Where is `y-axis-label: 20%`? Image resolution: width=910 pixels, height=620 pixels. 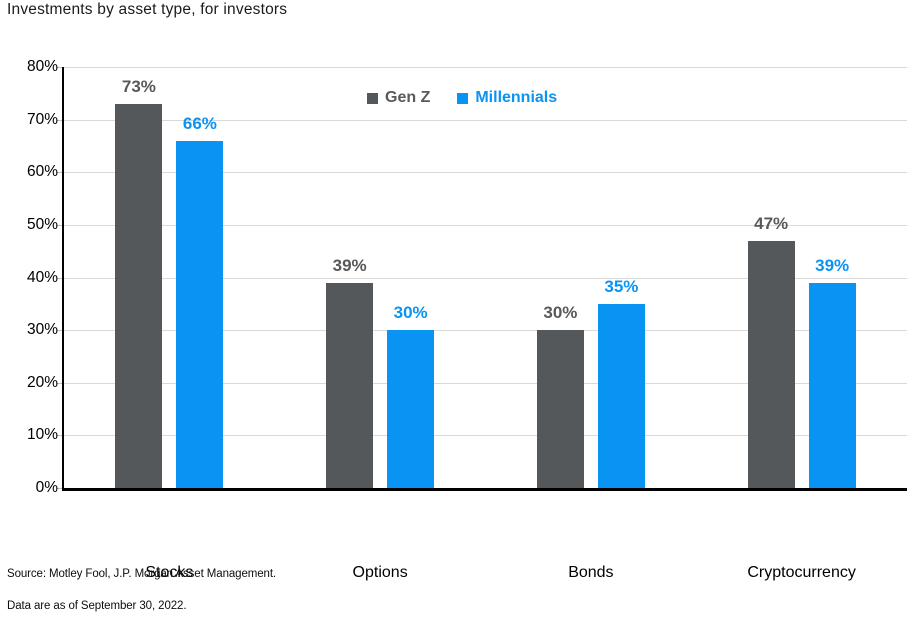 y-axis-label: 20% is located at coordinates (42, 382).